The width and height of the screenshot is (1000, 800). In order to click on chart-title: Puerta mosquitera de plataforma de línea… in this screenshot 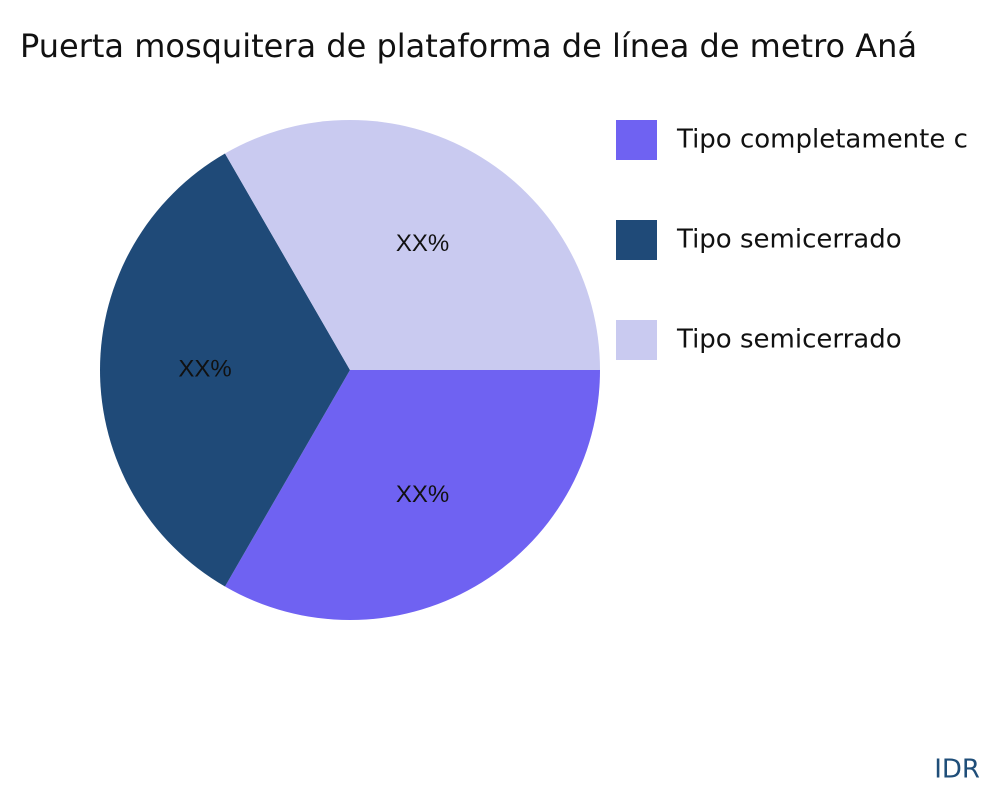, I will do `click(468, 46)`.